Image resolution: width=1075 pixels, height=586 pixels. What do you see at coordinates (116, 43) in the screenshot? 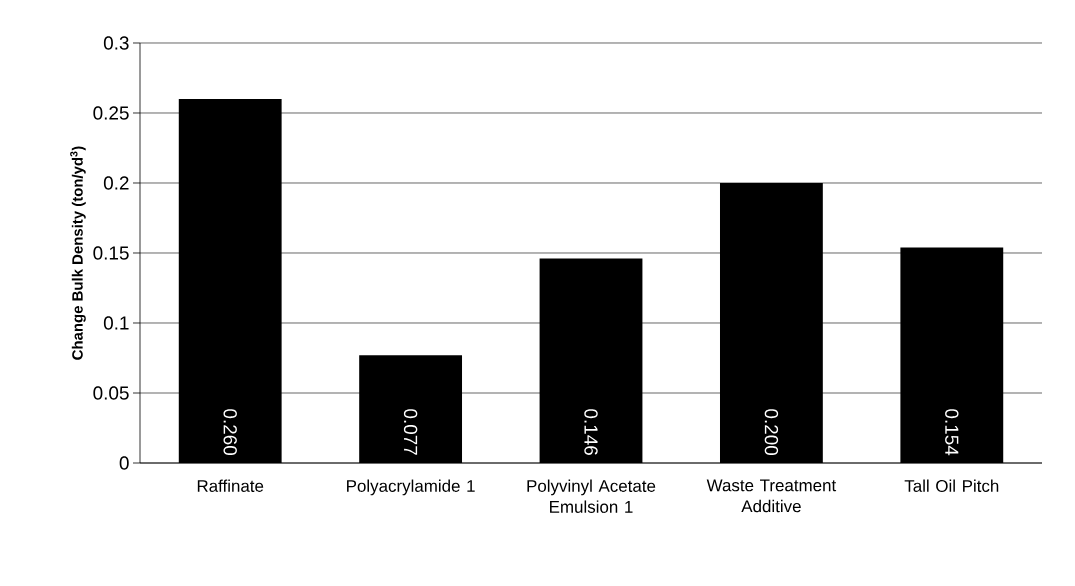
I see `y-tick-label: 0.3` at bounding box center [116, 43].